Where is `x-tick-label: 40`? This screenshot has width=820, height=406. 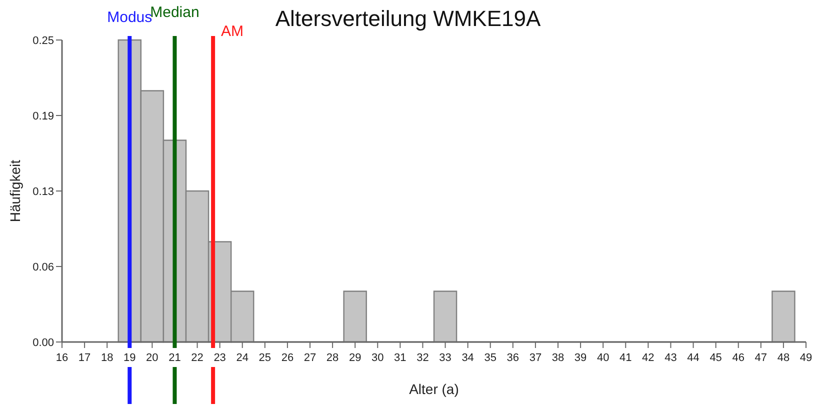
x-tick-label: 40 is located at coordinates (603, 358).